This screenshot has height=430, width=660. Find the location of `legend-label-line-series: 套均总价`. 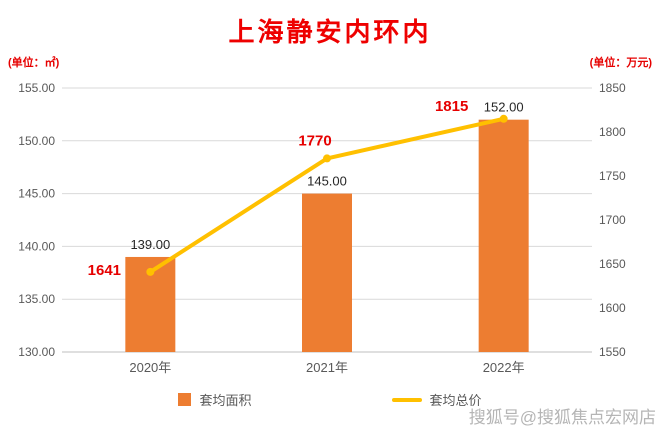

legend-label-line-series: 套均总价 is located at coordinates (455, 400).